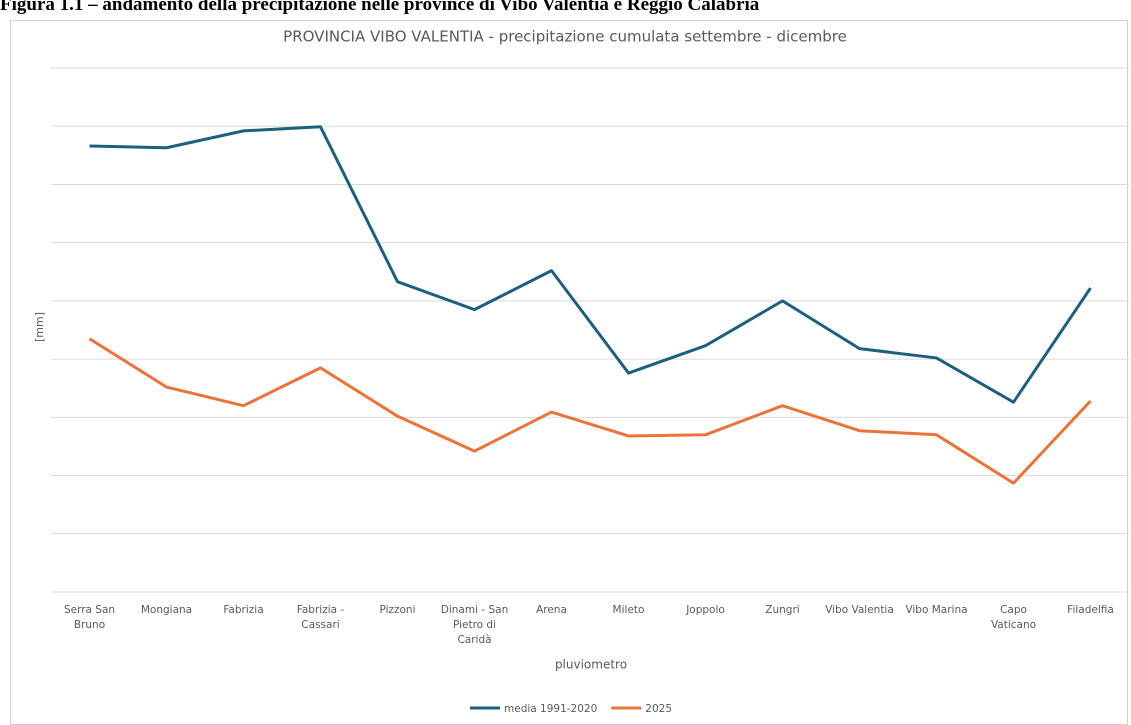 This screenshot has height=725, width=1131. Describe the element at coordinates (89, 617) in the screenshot. I see `x-tick-label: Serra San Bruno` at that location.